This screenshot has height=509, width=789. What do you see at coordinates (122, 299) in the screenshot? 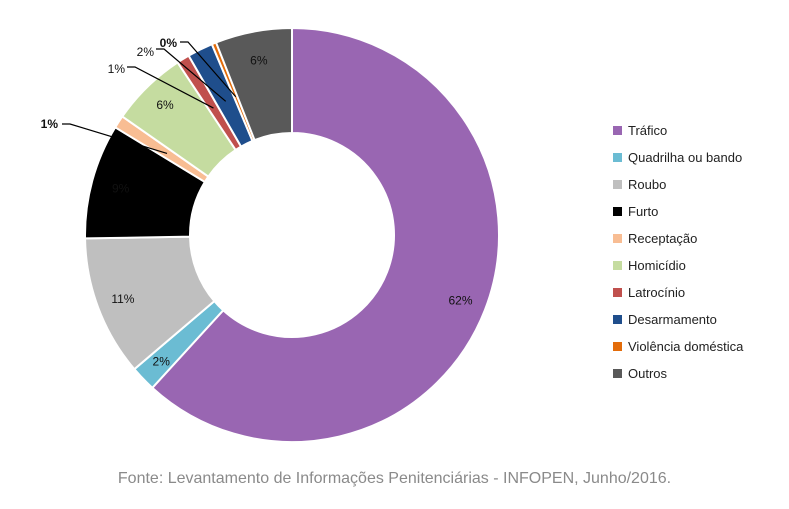
I see `slice-label: 11%` at bounding box center [122, 299].